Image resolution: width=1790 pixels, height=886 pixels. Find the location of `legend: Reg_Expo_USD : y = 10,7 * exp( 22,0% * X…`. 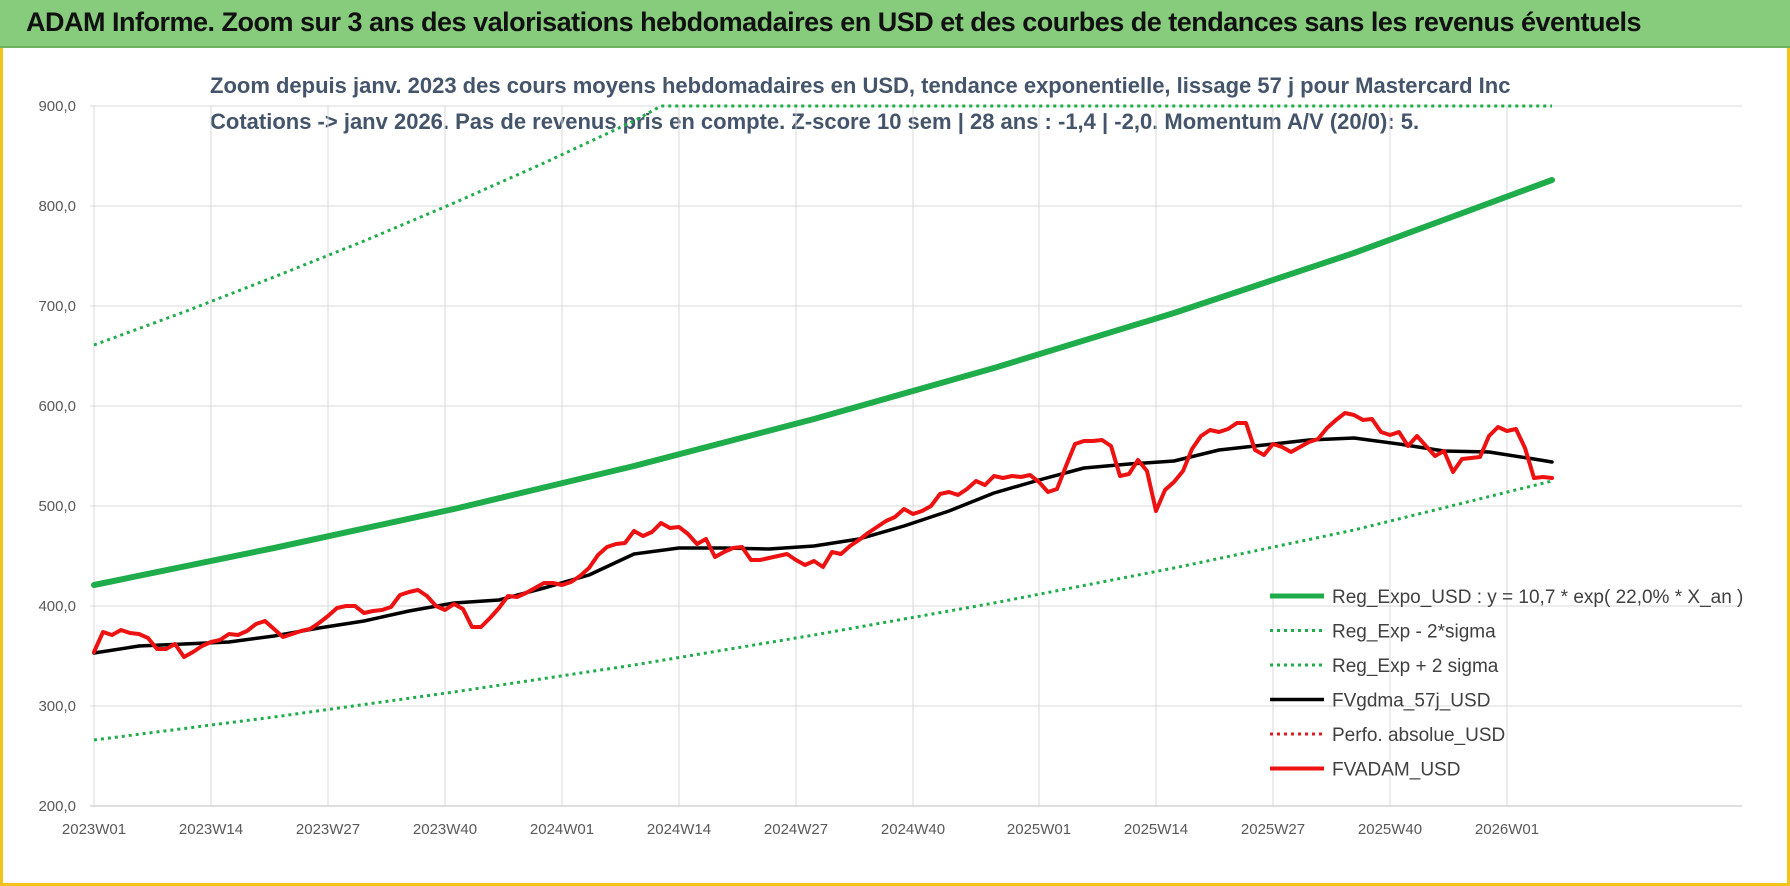

legend: Reg_Expo_USD : y = 10,7 * exp( 22,0% * X… is located at coordinates (1506, 684).